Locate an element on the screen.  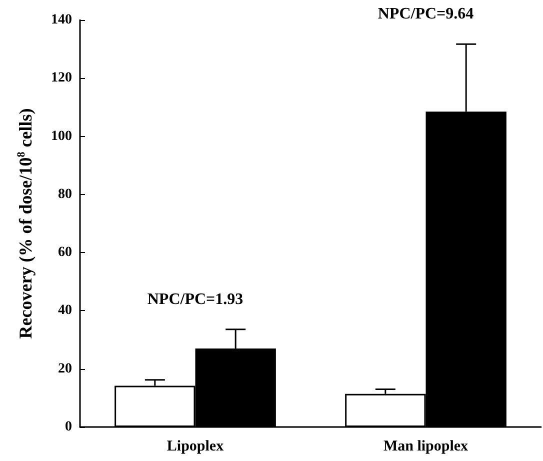
y-tick-label: 140 is located at coordinates (61, 20).